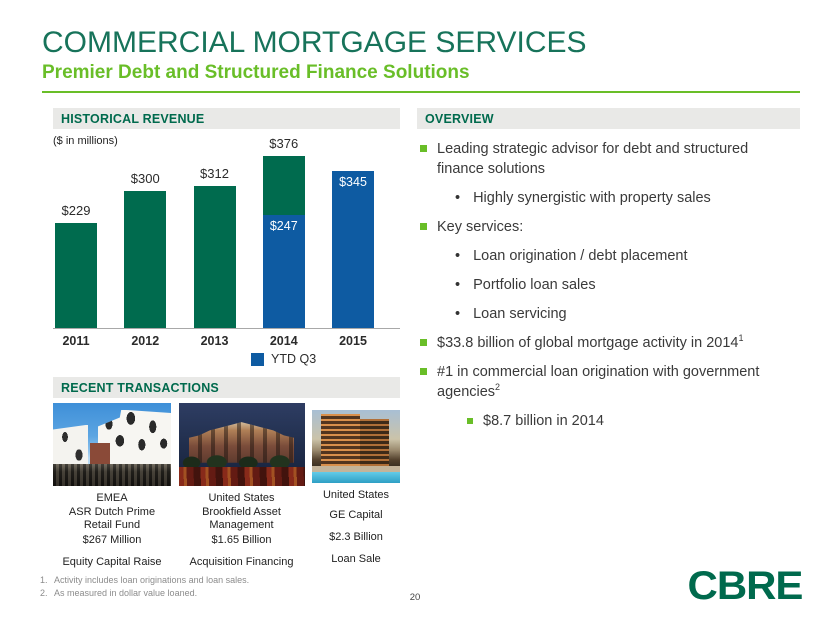 This screenshot has height=623, width=830. I want to click on bar-segment-2015: $345, so click(353, 249).